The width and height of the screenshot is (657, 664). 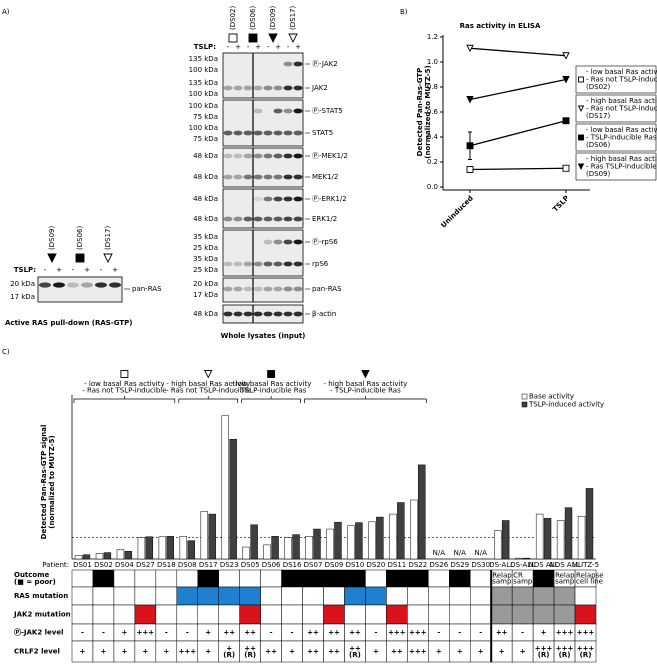 What do you see at coordinates (544, 565) in the screenshot?
I see `x-tick-label: NDS ALL` at bounding box center [544, 565].